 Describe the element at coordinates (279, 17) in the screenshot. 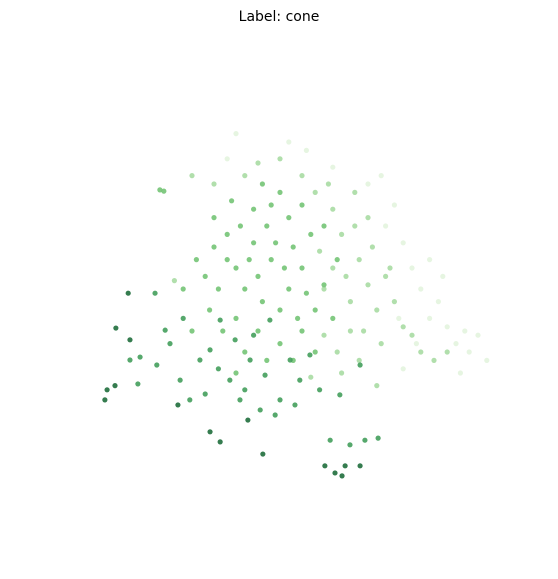

I see `chart-title: Label: cone` at that location.